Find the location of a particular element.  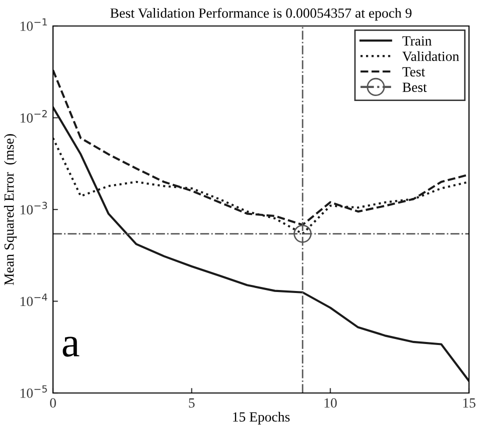

x-tick-label: 5 is located at coordinates (192, 403).